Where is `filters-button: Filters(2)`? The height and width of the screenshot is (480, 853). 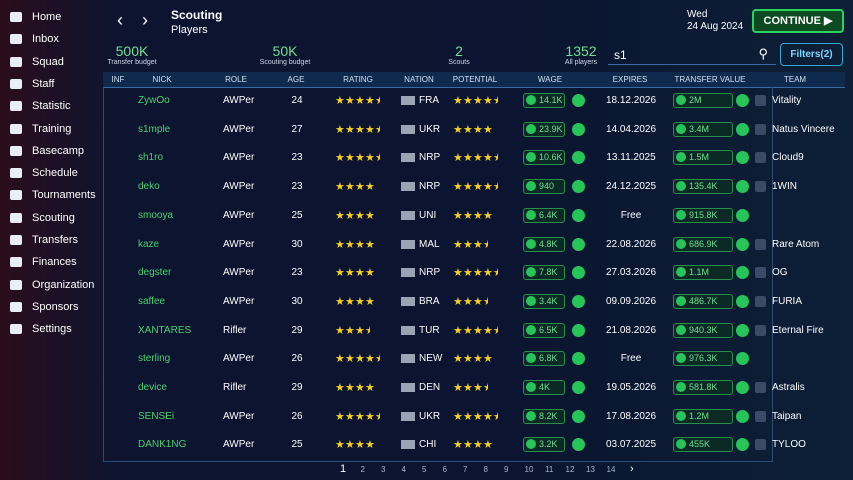 filters-button: Filters(2) is located at coordinates (811, 54).